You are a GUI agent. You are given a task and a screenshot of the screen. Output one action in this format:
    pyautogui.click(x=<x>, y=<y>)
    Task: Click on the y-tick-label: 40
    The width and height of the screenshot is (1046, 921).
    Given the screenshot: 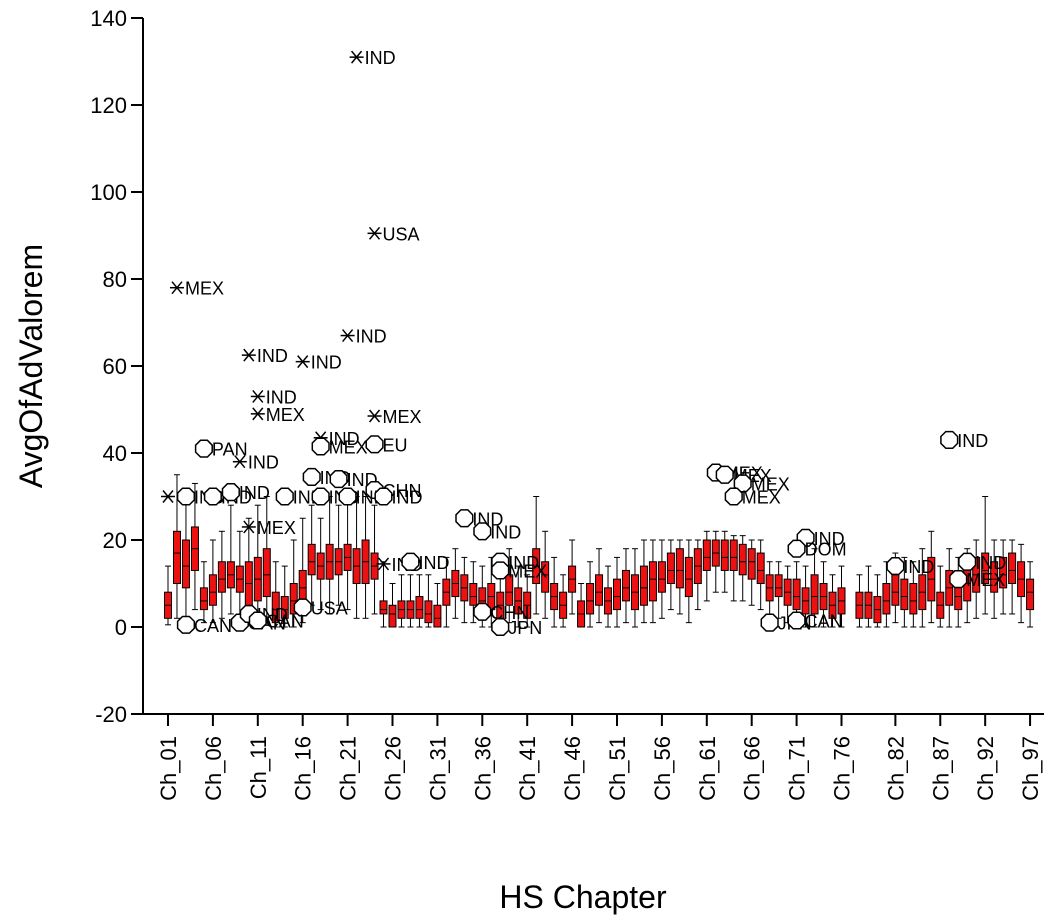 What is the action you would take?
    pyautogui.click(x=115, y=453)
    